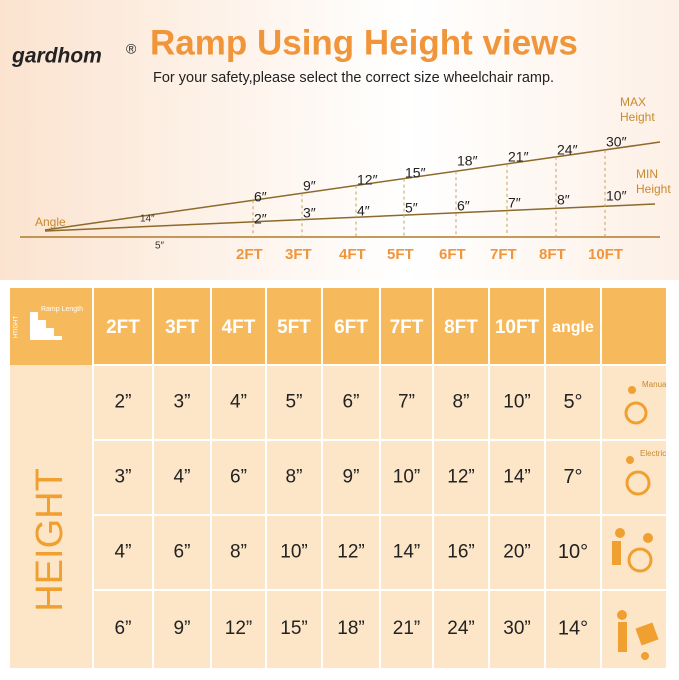 The image size is (679, 680). Describe the element at coordinates (350, 217) in the screenshot. I see `min-line` at that location.